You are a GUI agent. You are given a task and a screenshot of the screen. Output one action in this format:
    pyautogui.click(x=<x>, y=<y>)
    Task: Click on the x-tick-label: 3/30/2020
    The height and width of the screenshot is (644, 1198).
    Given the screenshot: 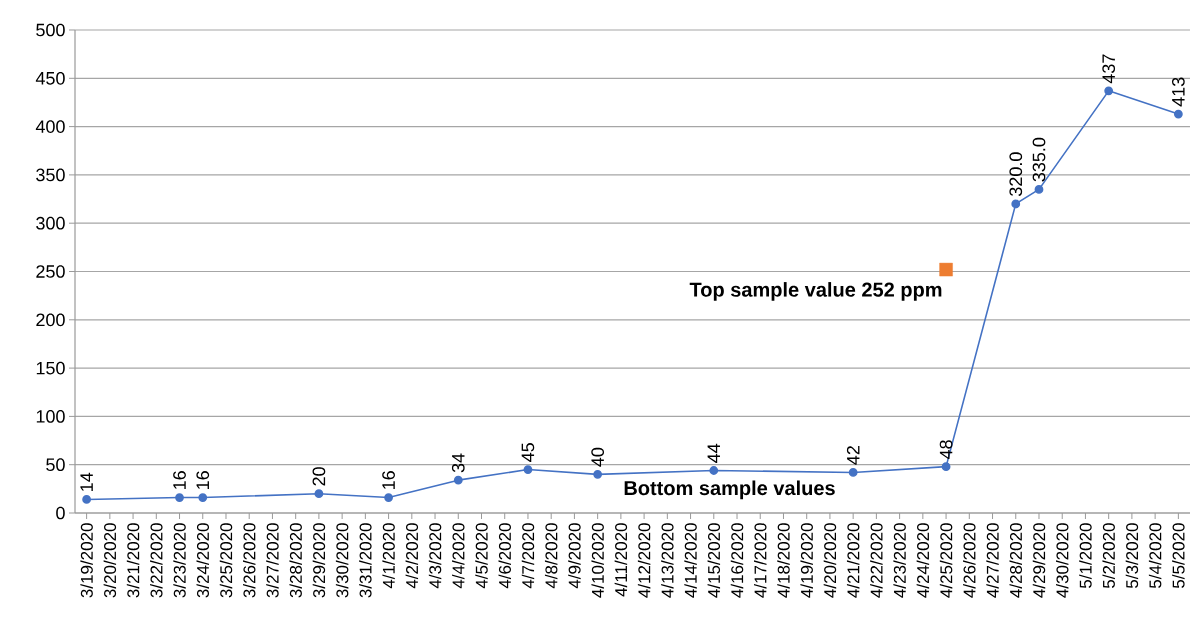 What is the action you would take?
    pyautogui.click(x=342, y=560)
    